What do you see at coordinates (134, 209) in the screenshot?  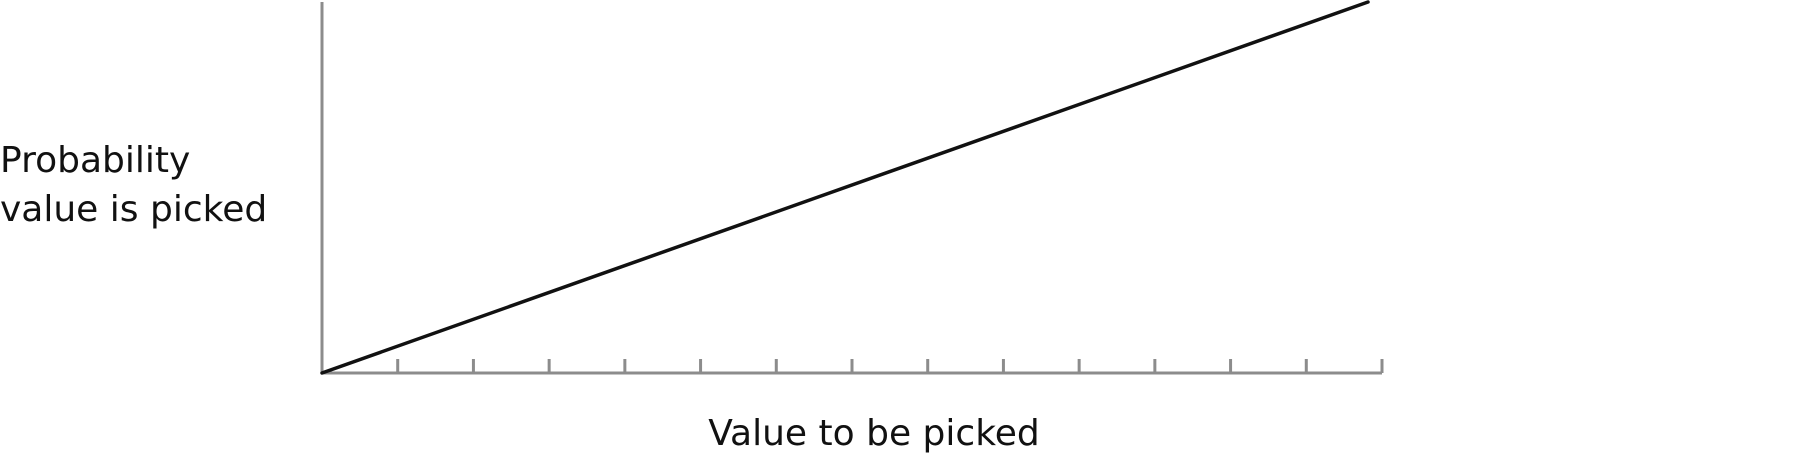 I see `y-axis-label-line-2: value is picked` at bounding box center [134, 209].